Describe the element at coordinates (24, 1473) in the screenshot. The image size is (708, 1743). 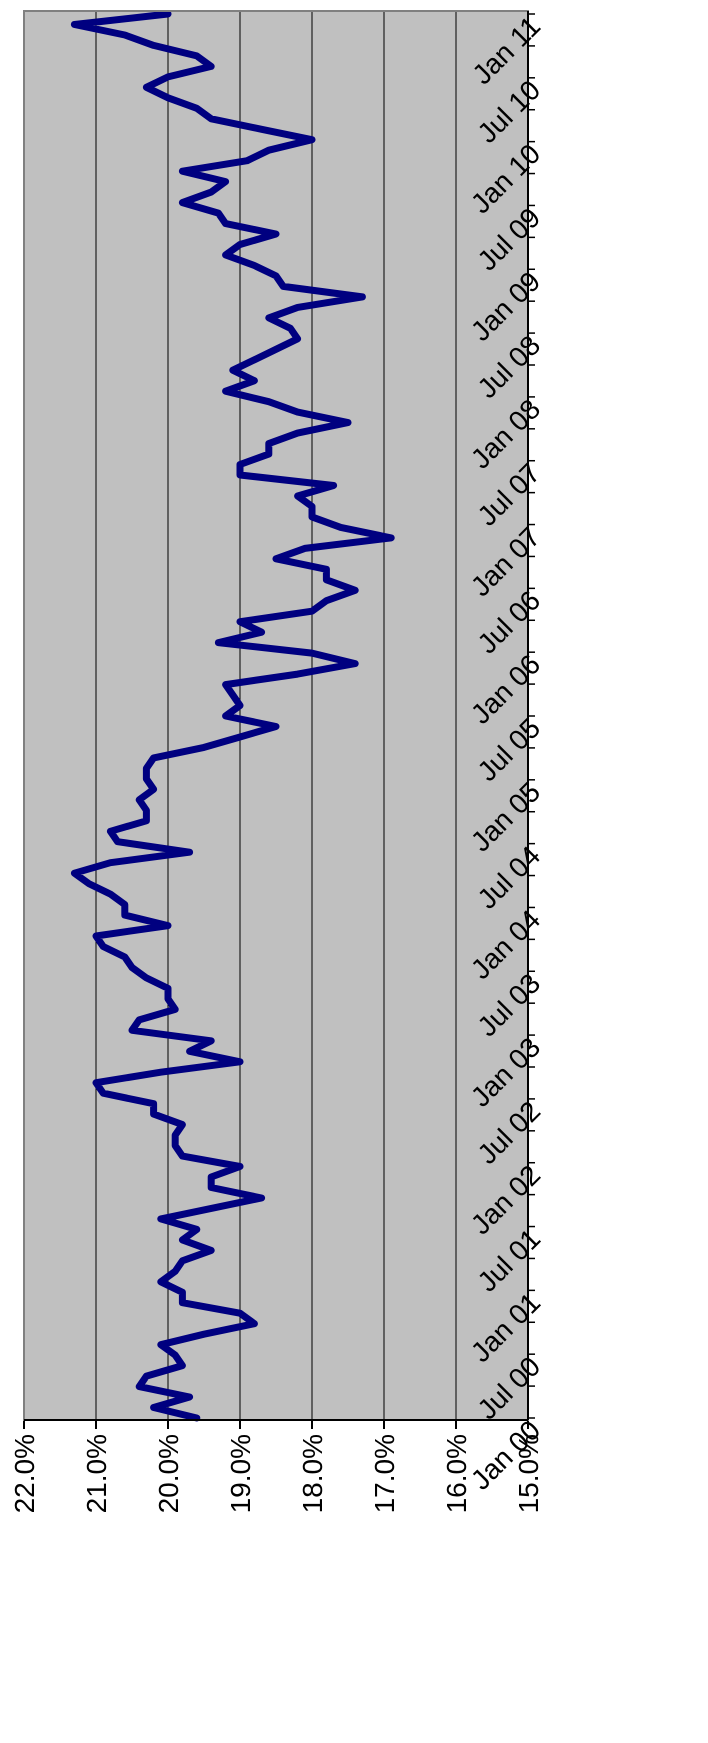
I see `value-tick-label: 22.0%` at that location.